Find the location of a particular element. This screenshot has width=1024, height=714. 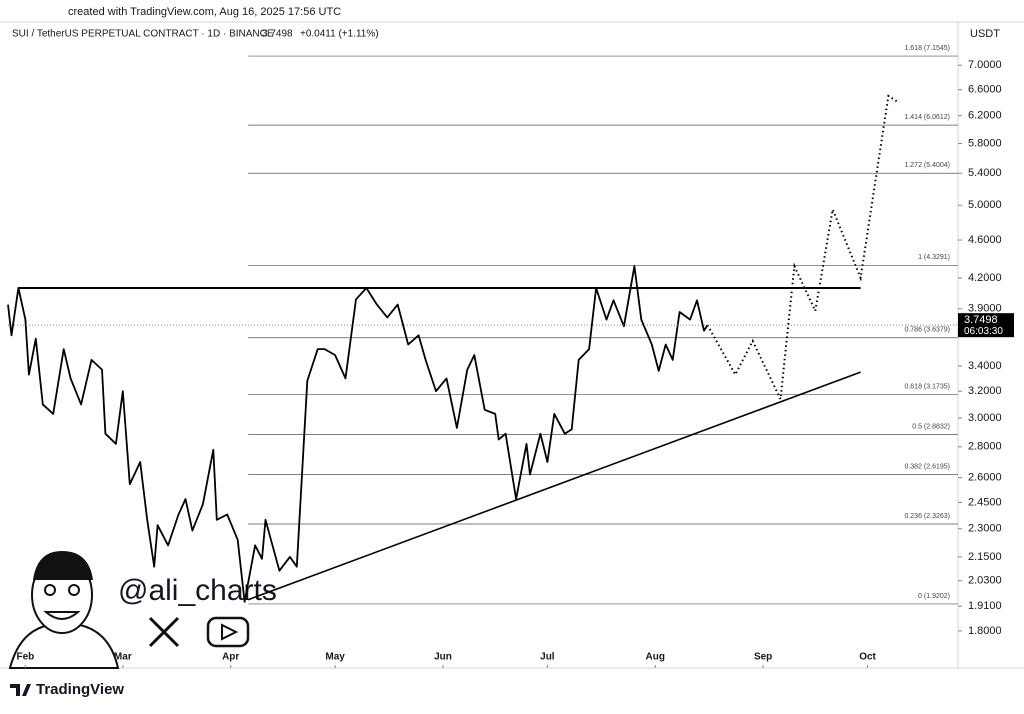

fib-label: 0.236 (2.3263) is located at coordinates (927, 516).